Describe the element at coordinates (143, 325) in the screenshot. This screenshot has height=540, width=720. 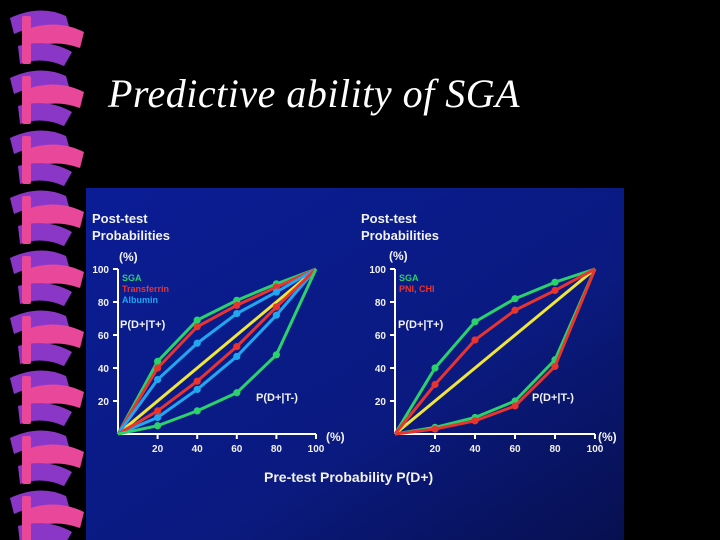
I see `chart-left-annotation-tplus: P(D+|T+)` at that location.